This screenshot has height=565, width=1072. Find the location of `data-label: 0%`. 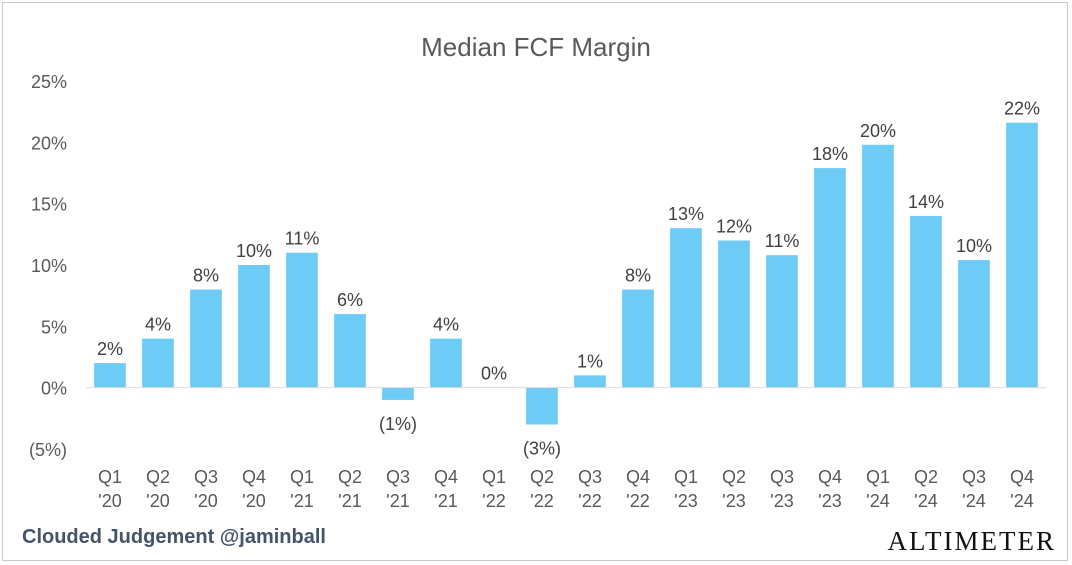

data-label: 0% is located at coordinates (494, 374).